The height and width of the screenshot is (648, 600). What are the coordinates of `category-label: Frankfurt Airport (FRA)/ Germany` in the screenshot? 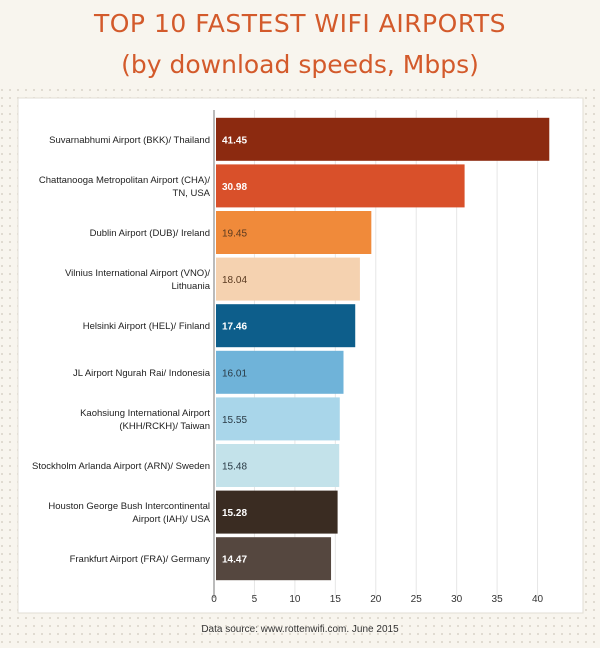 It's located at (140, 559).